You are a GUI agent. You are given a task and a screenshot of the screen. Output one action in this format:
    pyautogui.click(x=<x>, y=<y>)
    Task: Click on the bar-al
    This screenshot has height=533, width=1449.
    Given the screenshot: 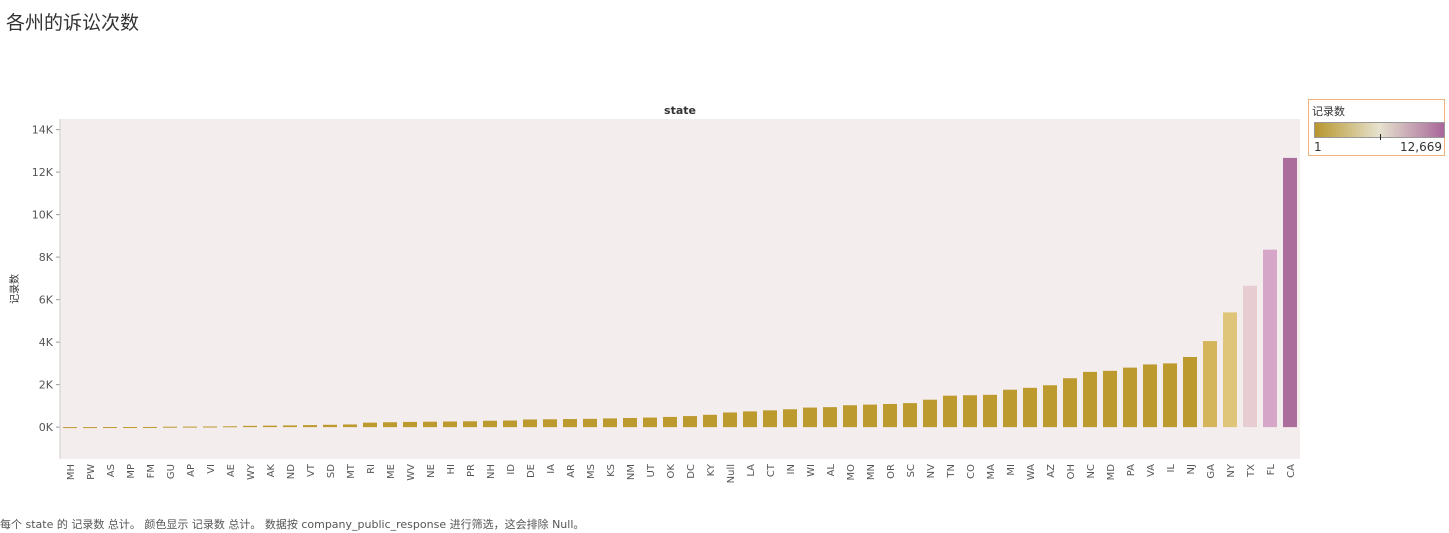 What is the action you would take?
    pyautogui.click(x=830, y=417)
    